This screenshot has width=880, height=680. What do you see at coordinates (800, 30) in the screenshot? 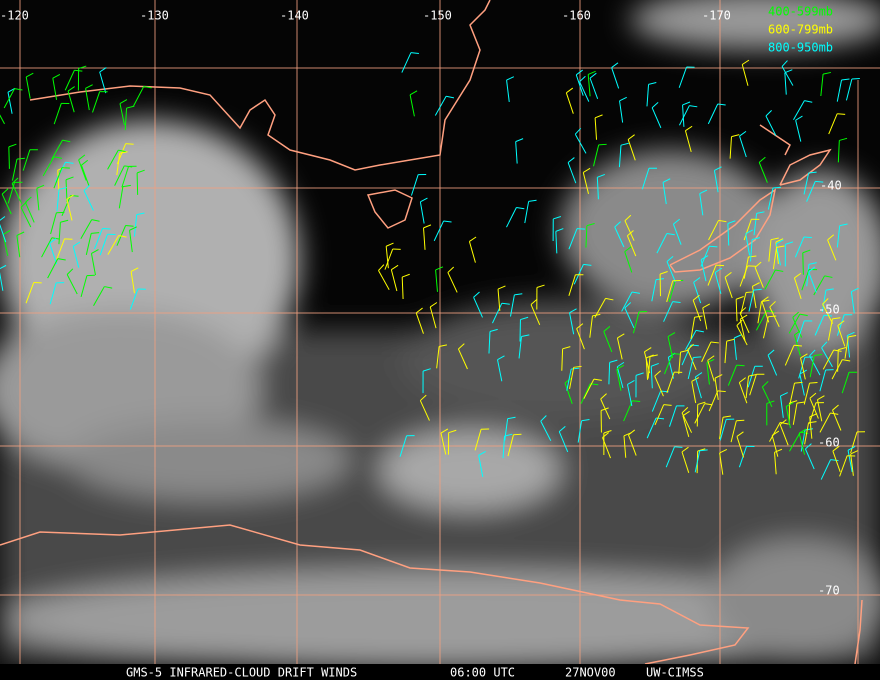
I see `legend: 400-599mb 600-799mb 800-950mb` at bounding box center [800, 30].